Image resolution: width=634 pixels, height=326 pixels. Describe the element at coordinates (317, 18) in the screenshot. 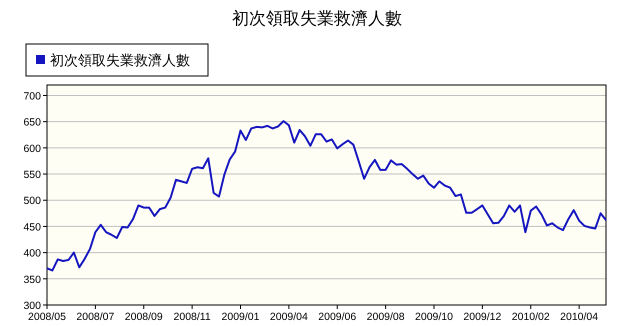

I see `chart-title: 初次領取失業救濟人數` at that location.